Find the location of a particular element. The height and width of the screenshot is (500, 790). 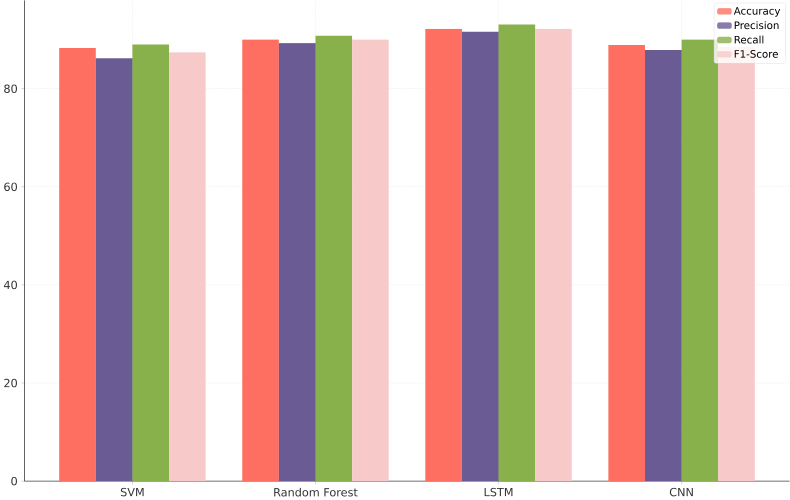

y-tick-label: 40 is located at coordinates (10, 285).